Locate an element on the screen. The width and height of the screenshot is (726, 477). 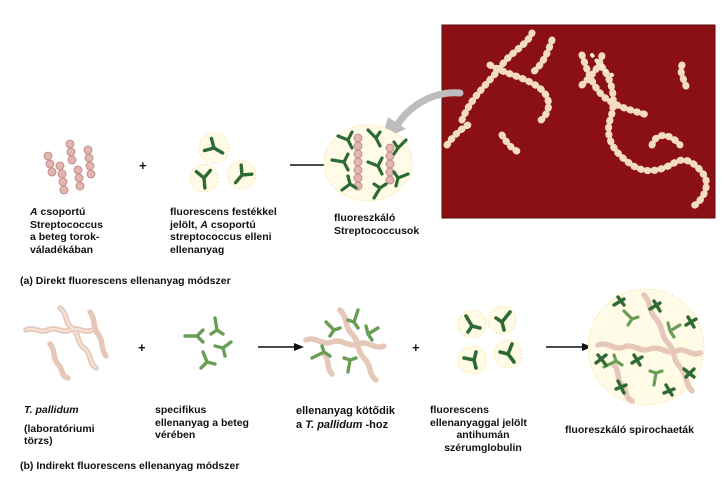
antibody-bound-spirochetes-icon is located at coordinates (346, 342).